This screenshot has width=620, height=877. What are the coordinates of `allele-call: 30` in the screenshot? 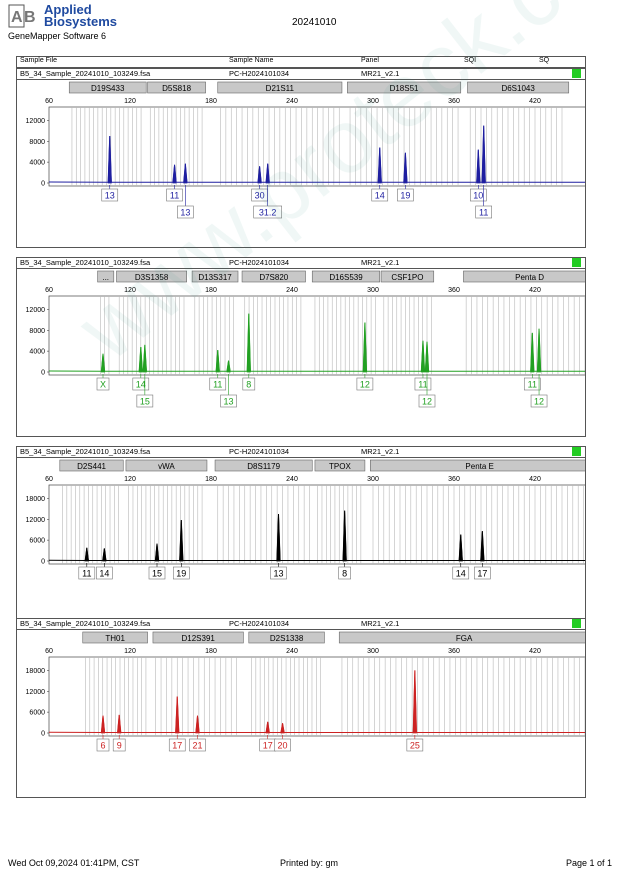 It's located at (259, 193).